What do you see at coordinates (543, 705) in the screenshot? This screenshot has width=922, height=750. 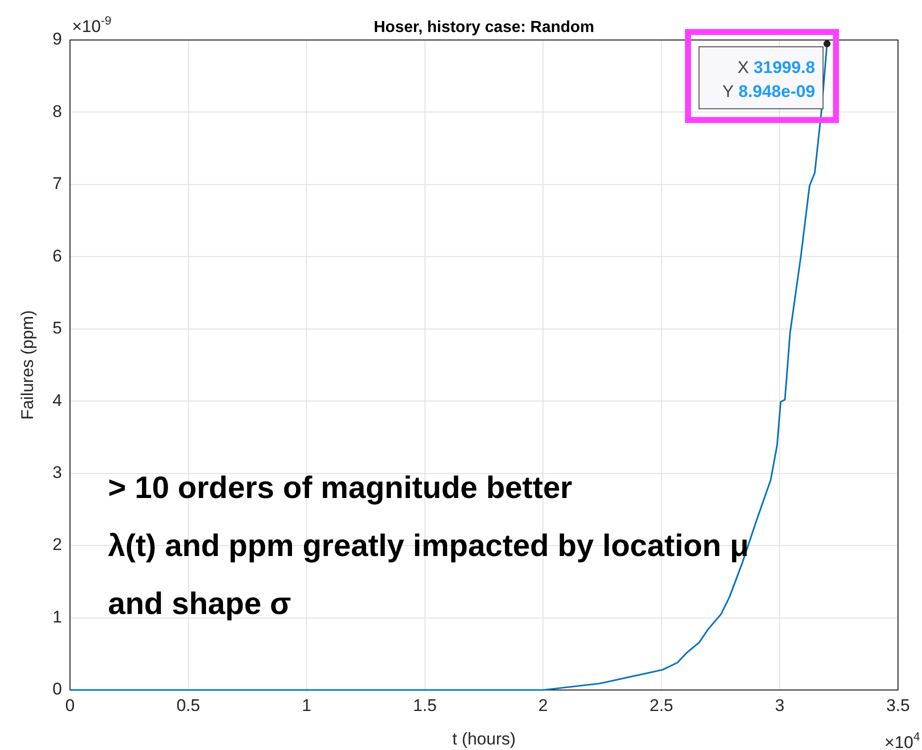 I see `x-tick-label: 2` at bounding box center [543, 705].